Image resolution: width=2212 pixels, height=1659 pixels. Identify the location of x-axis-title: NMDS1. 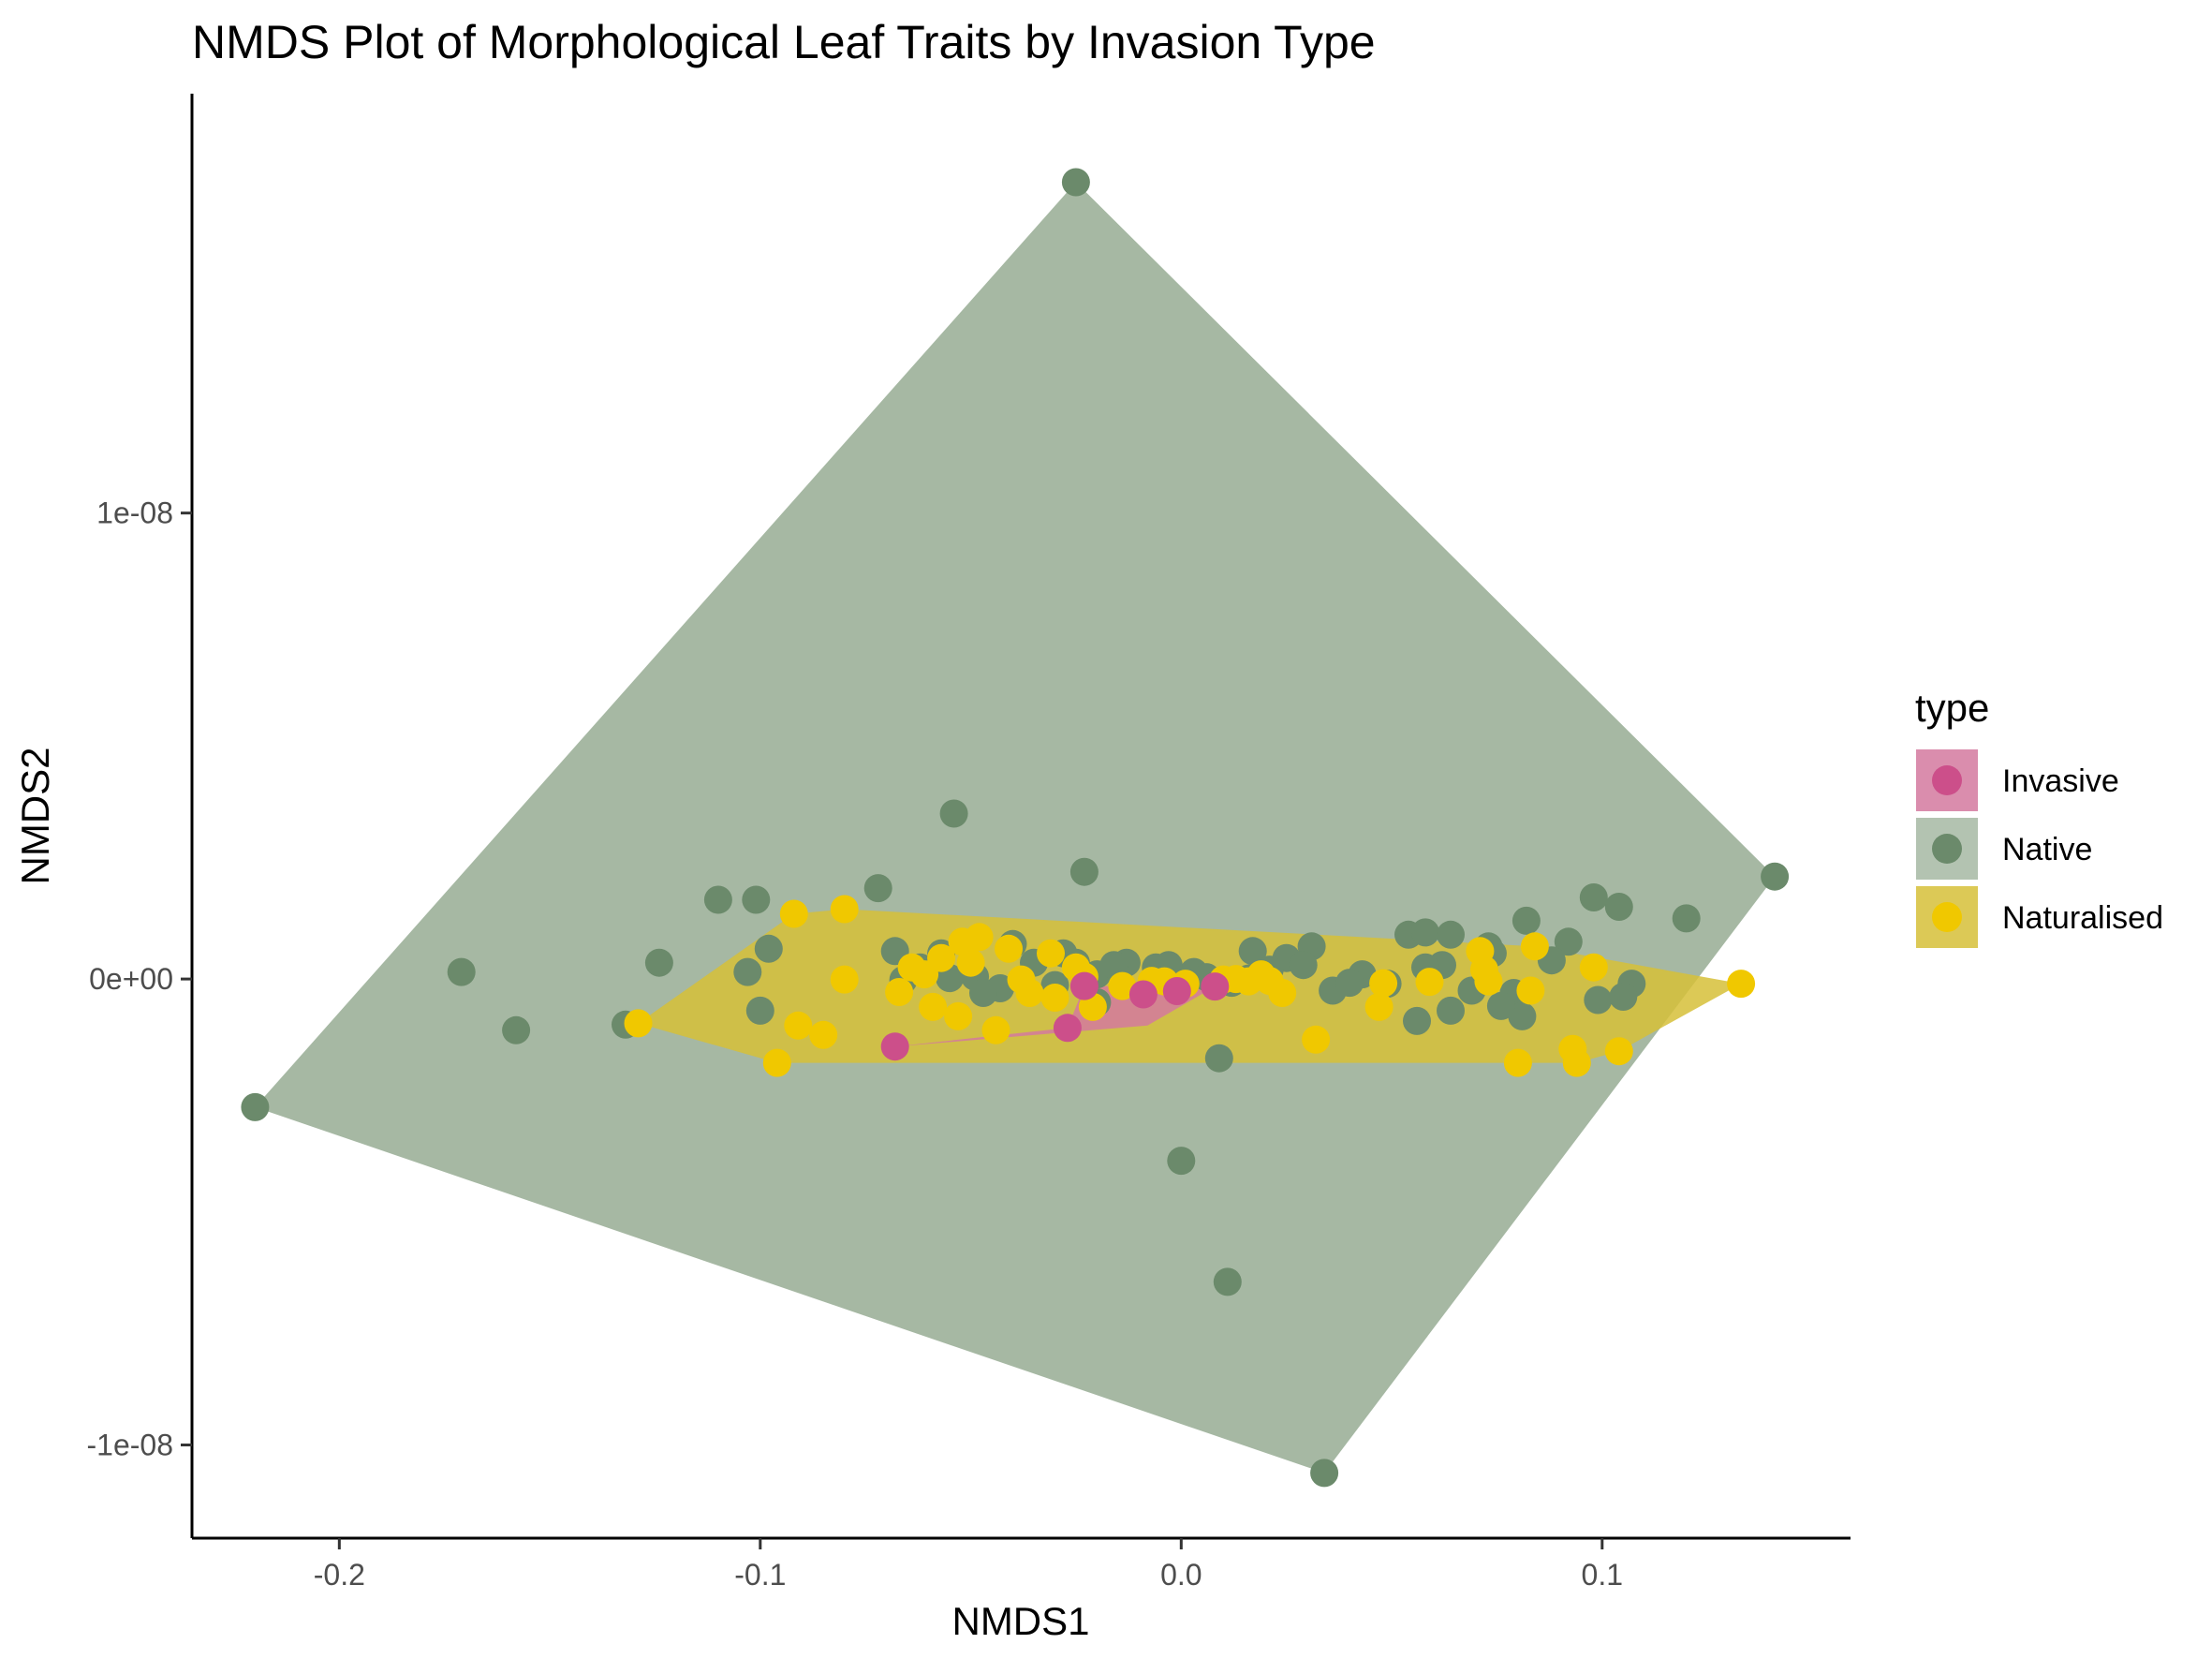
(1020, 1621).